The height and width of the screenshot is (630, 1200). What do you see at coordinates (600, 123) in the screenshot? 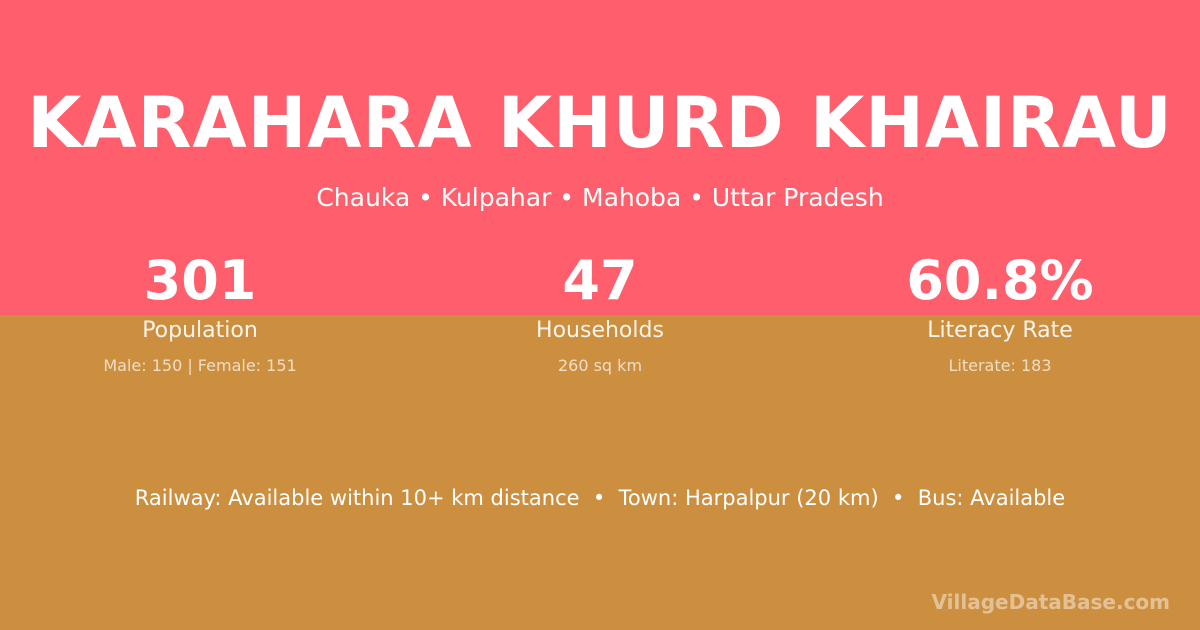
I see `title: KARAHARA KHURD KHAIRAU` at bounding box center [600, 123].